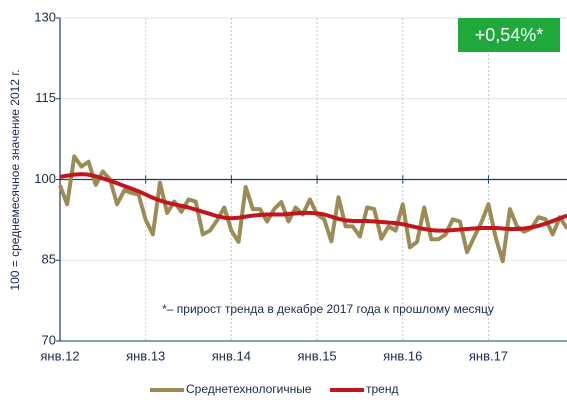 This screenshot has height=404, width=567. What do you see at coordinates (316, 355) in the screenshot?
I see `x-tick-label: янв.15` at bounding box center [316, 355].